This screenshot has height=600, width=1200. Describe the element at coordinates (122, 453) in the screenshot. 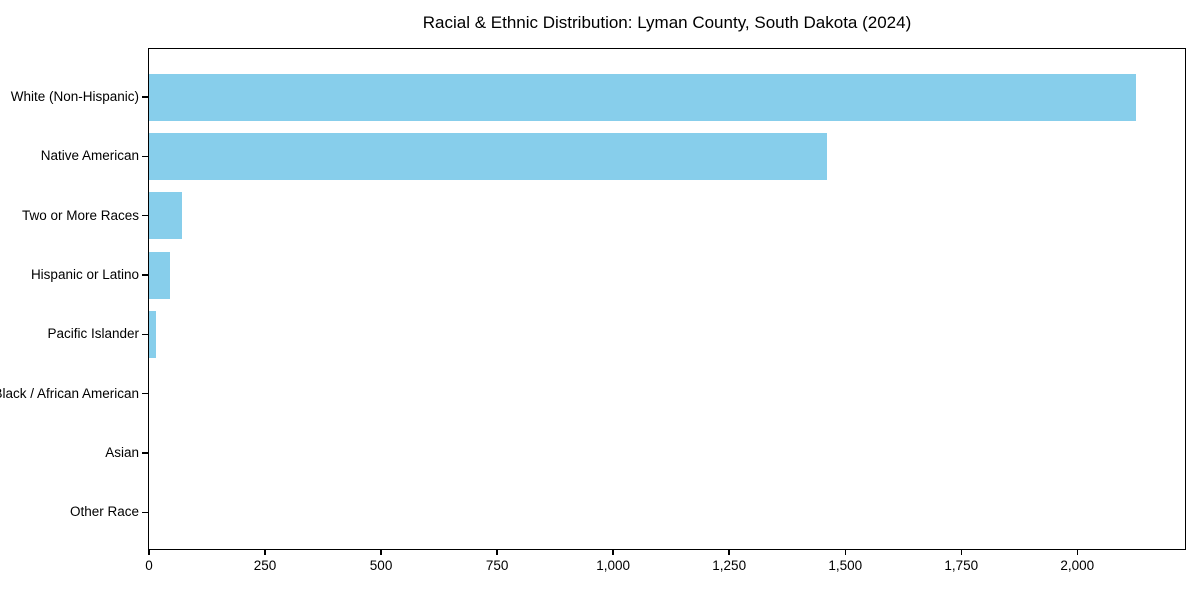

I see `category-label: Asian` at that location.